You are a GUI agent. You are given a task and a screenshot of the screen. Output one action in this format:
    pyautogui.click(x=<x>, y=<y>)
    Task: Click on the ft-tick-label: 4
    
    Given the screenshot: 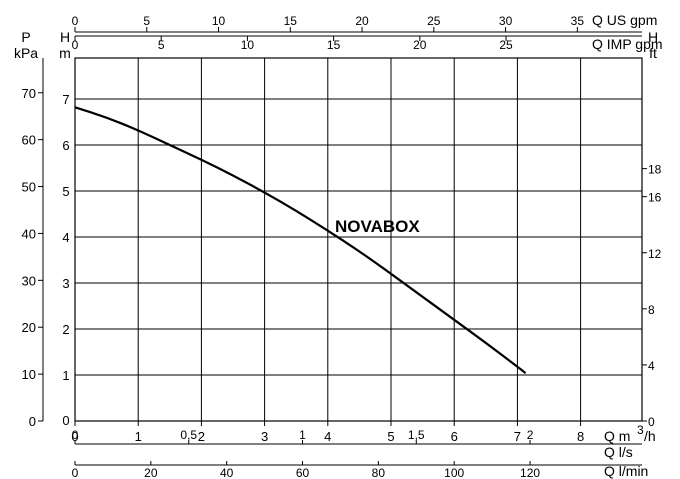 What is the action you would take?
    pyautogui.click(x=651, y=366)
    